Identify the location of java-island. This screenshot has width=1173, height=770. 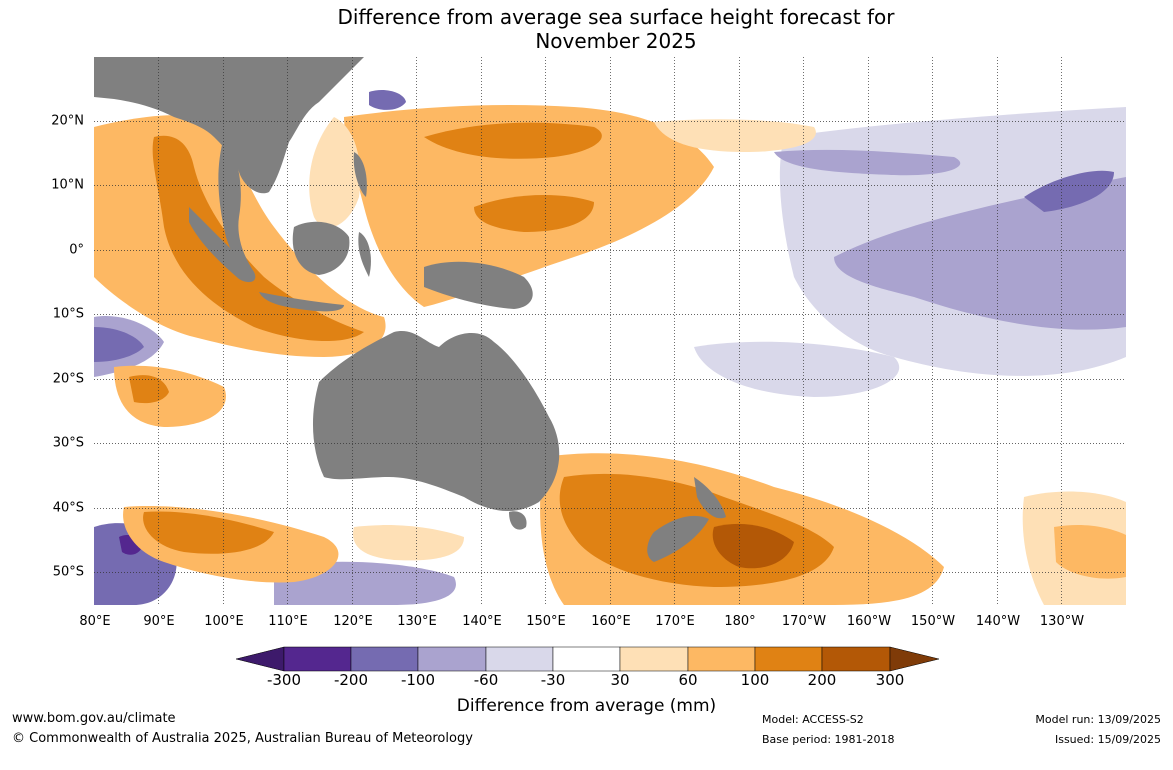
(301, 302).